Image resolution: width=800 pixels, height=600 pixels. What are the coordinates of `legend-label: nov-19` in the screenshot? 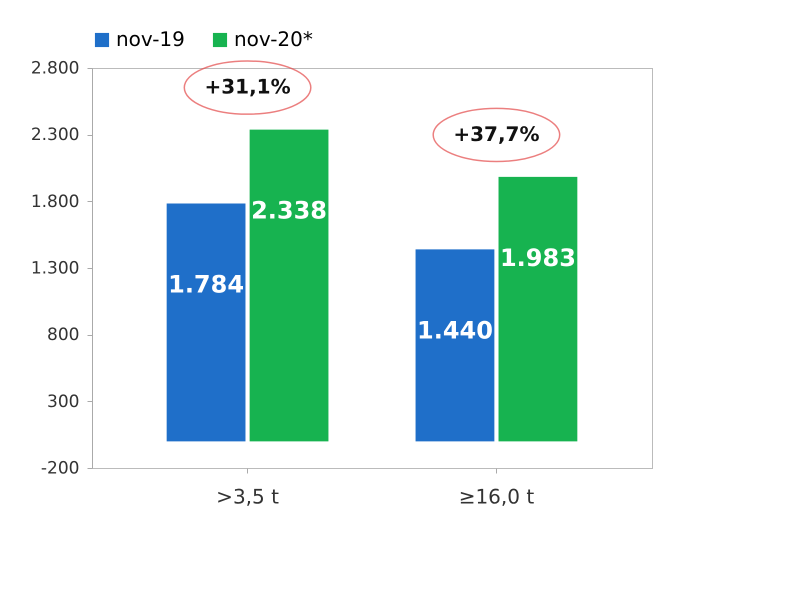 It's located at (150, 39).